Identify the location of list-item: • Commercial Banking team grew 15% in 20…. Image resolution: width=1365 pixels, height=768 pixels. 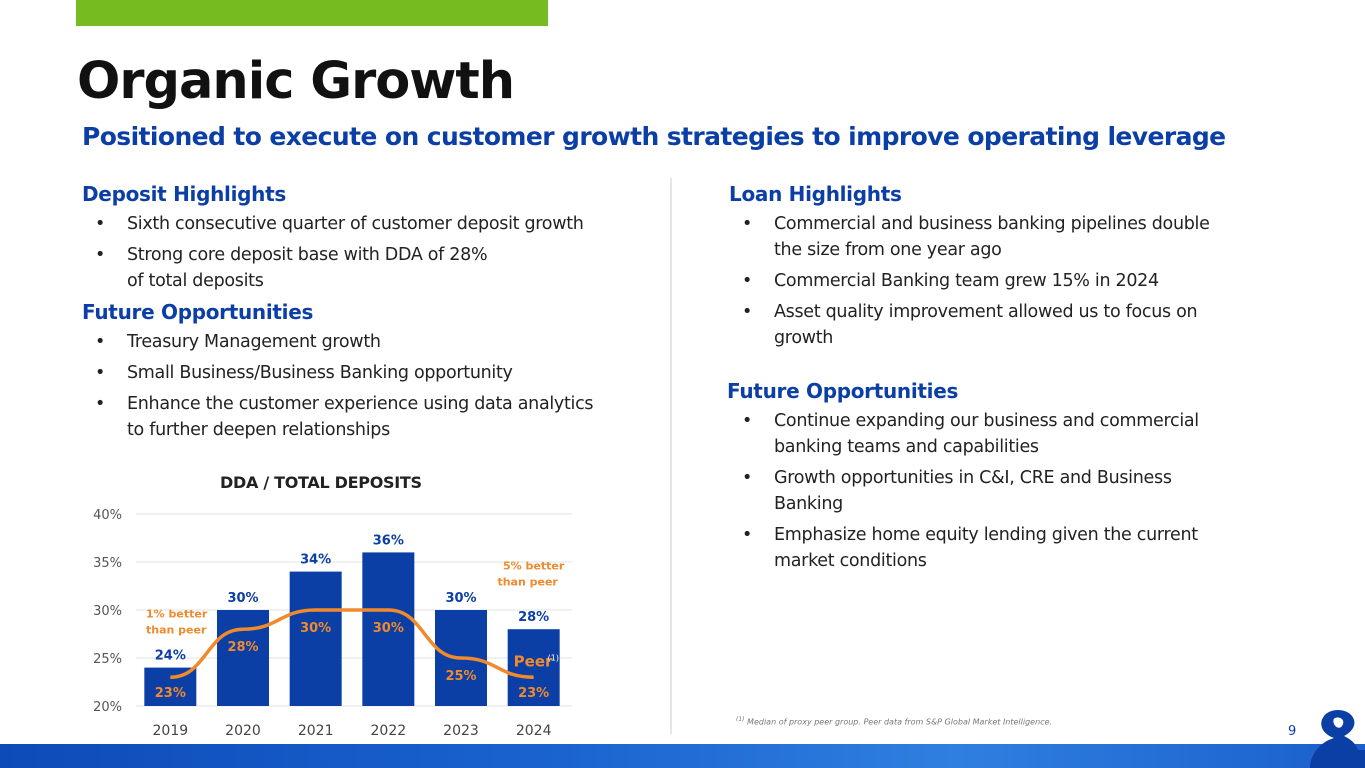
(1009, 281).